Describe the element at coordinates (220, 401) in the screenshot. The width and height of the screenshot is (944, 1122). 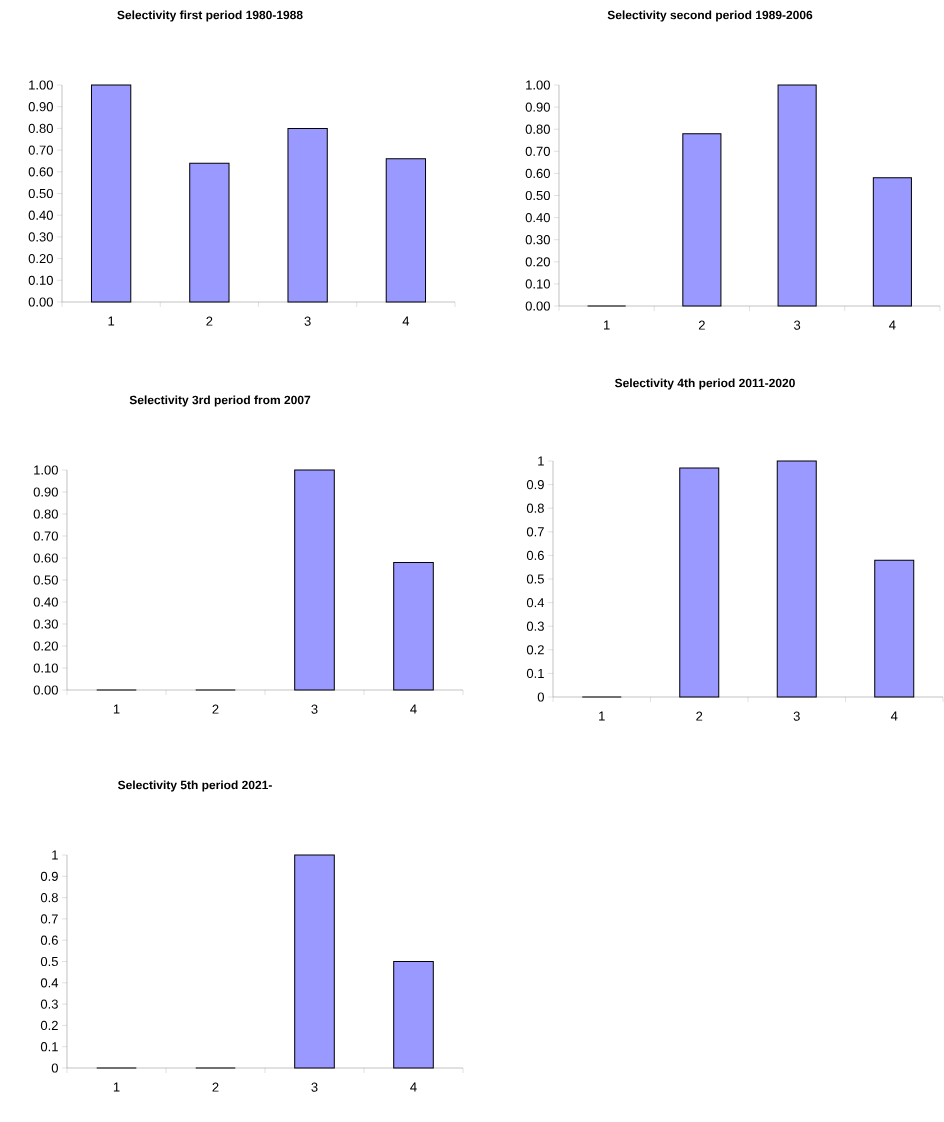
I see `chart-title: Selectivity 3rd period from 2007` at that location.